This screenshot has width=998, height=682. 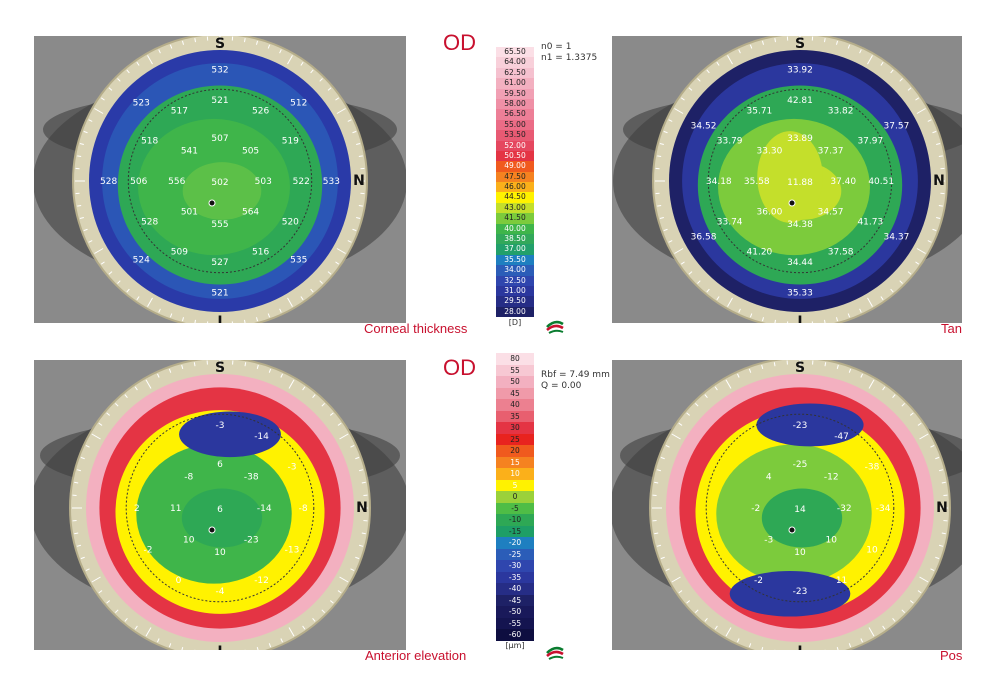 What do you see at coordinates (251, 540) in the screenshot?
I see `map-value: -23` at bounding box center [251, 540].